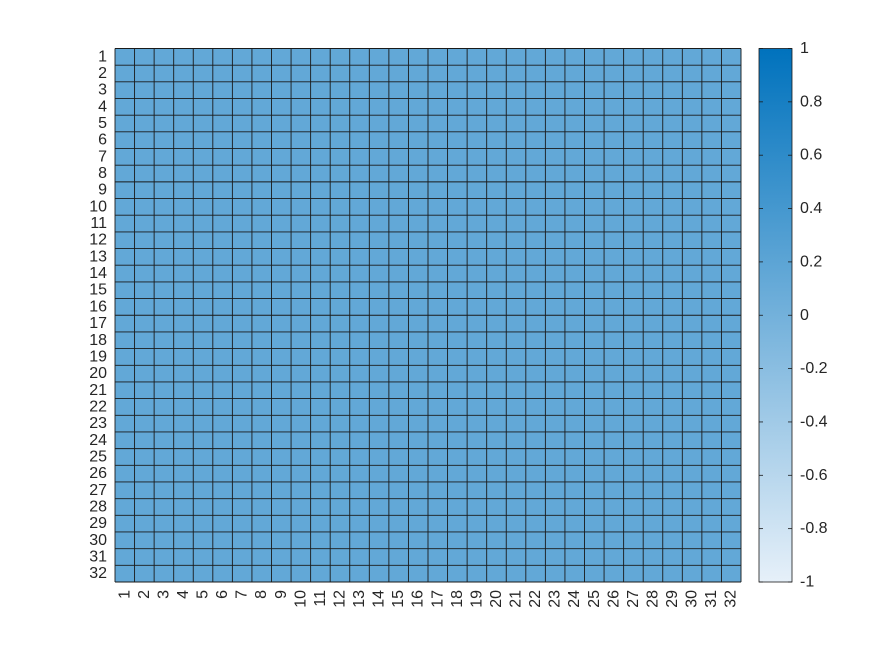  What do you see at coordinates (814, 475) in the screenshot?
I see `colorbar-tick-label: -0.6` at bounding box center [814, 475].